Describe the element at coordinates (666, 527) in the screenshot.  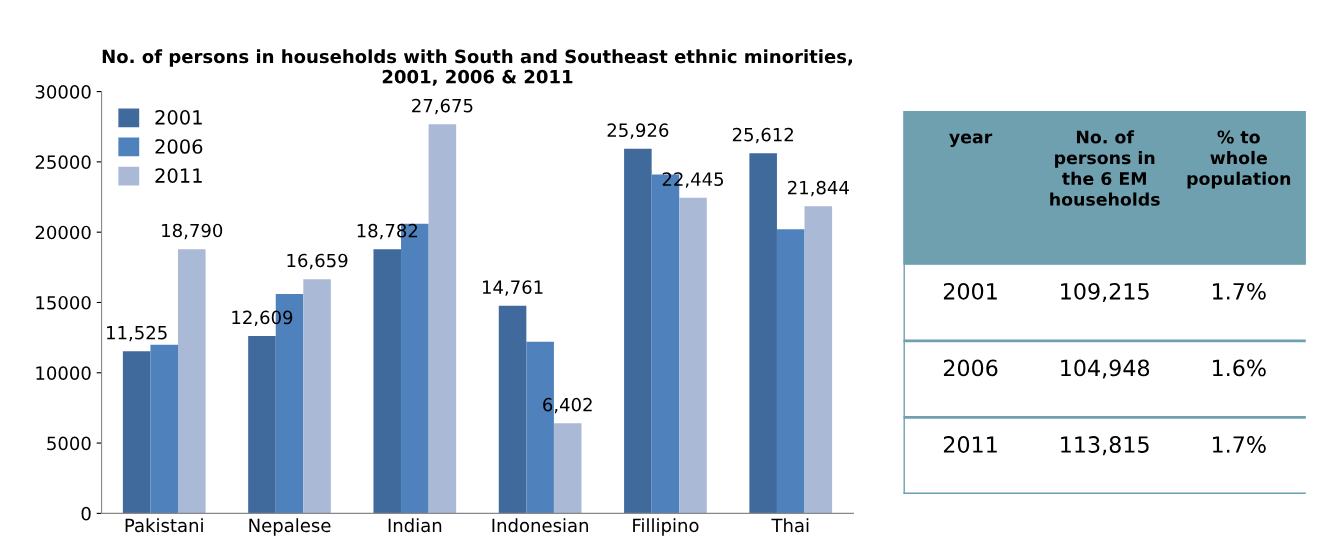
I see `x-tick-label: Fillipino` at that location.